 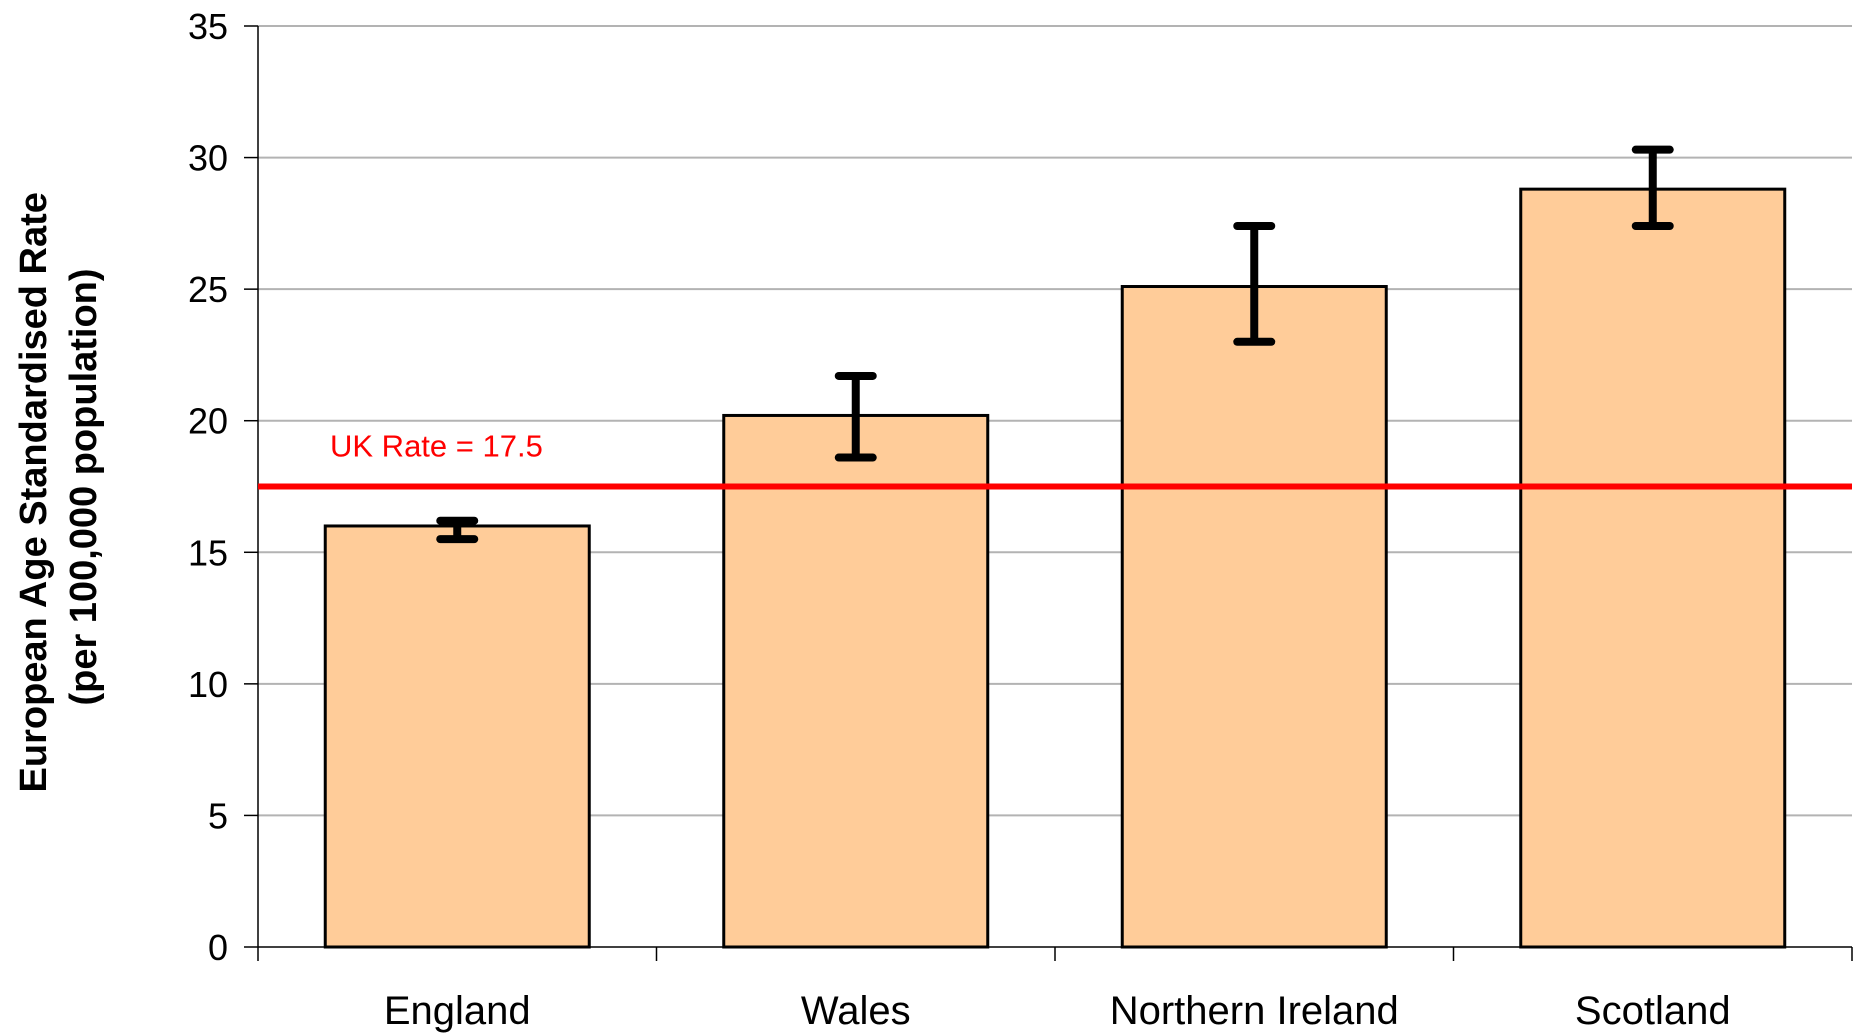 What do you see at coordinates (1653, 1011) in the screenshot?
I see `x-category-label: Scotland` at bounding box center [1653, 1011].